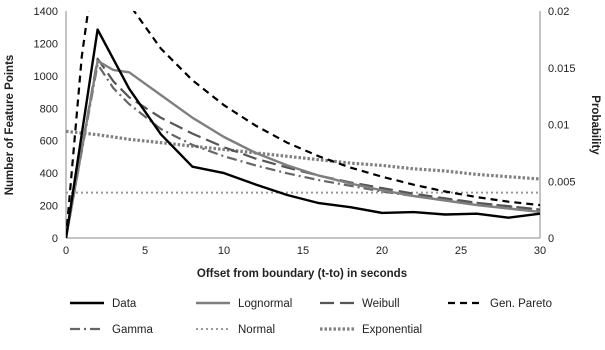 The image size is (605, 350). What do you see at coordinates (10, 125) in the screenshot?
I see `y-axis-title: Number of Feature Points` at bounding box center [10, 125].